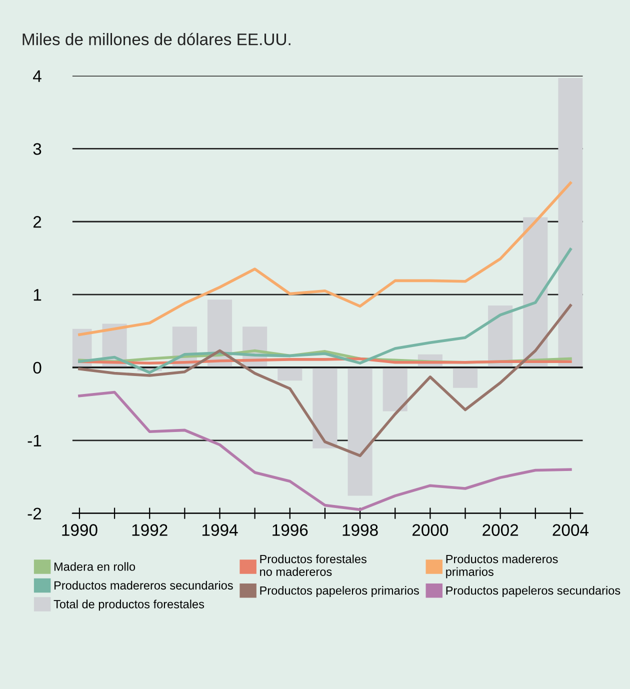  I want to click on y-tick-label: -2, so click(35, 514).